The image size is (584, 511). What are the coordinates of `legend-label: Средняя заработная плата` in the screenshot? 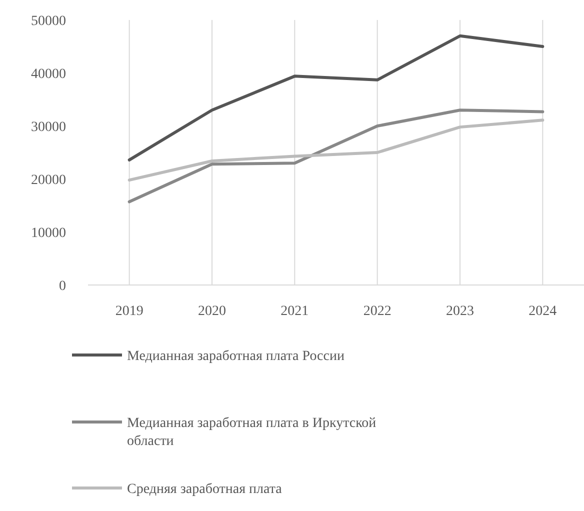 It's located at (205, 489).